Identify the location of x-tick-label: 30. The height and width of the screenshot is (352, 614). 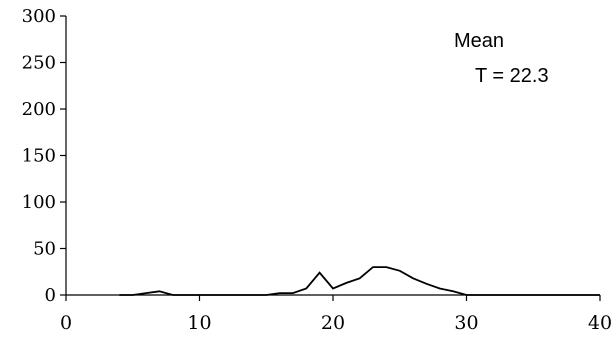
(466, 323).